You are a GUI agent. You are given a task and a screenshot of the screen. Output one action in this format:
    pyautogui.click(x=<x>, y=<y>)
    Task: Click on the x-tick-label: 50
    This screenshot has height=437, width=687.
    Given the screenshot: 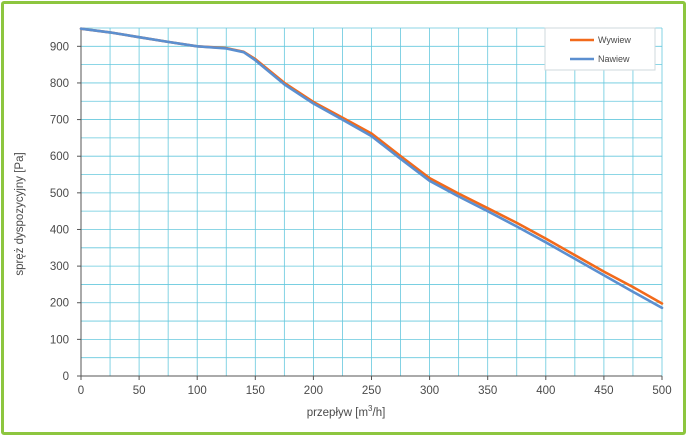 What is the action you would take?
    pyautogui.click(x=139, y=391)
    